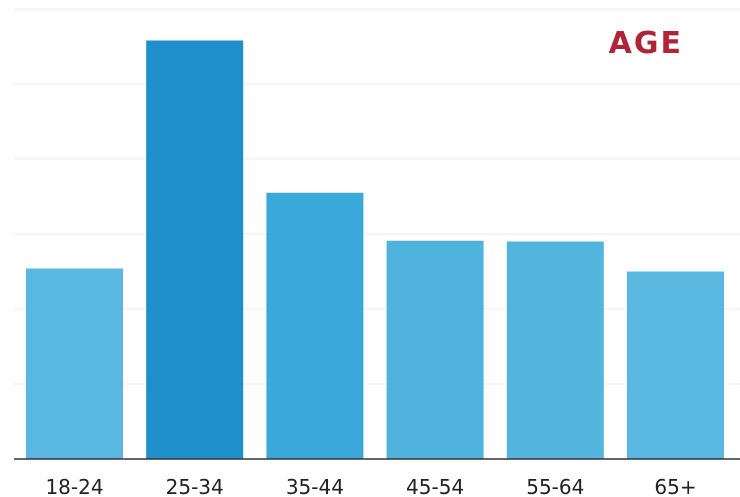 The width and height of the screenshot is (740, 497). I want to click on bar-65-plus, so click(675, 365).